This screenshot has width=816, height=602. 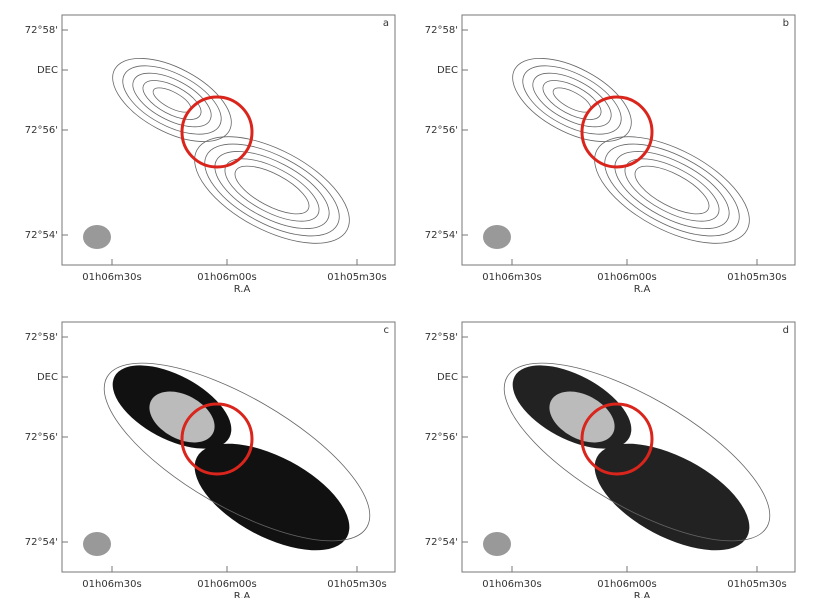 What do you see at coordinates (786, 23) in the screenshot?
I see `panel-label: b` at bounding box center [786, 23].